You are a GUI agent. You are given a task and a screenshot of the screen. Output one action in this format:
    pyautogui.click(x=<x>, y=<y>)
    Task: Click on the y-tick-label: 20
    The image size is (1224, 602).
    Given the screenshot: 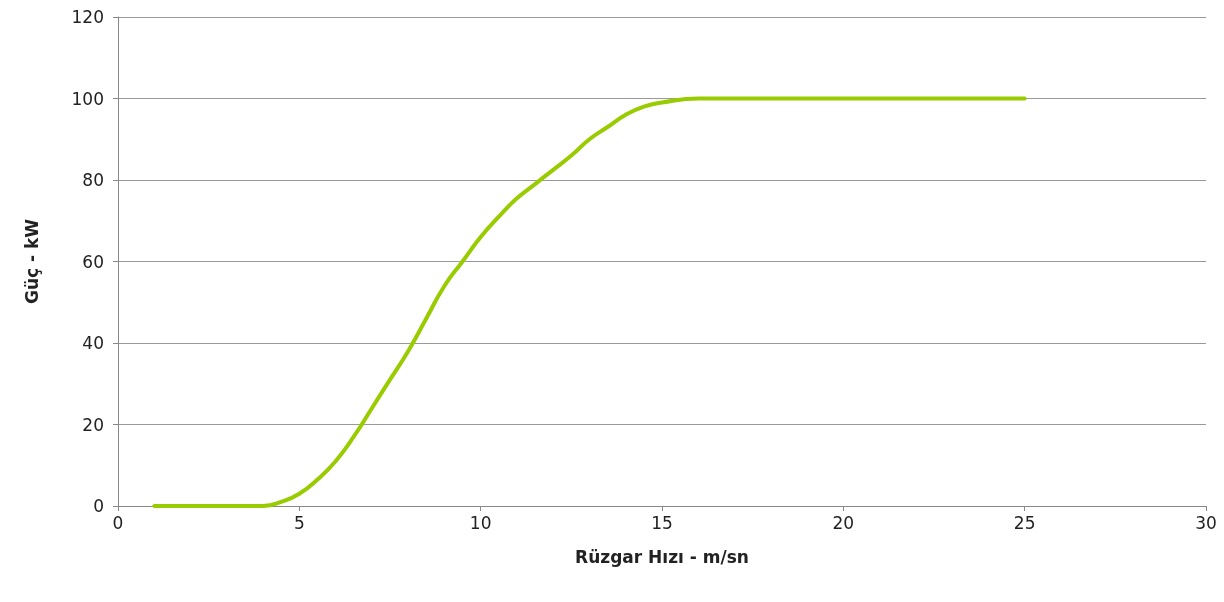 What is the action you would take?
    pyautogui.click(x=93, y=424)
    